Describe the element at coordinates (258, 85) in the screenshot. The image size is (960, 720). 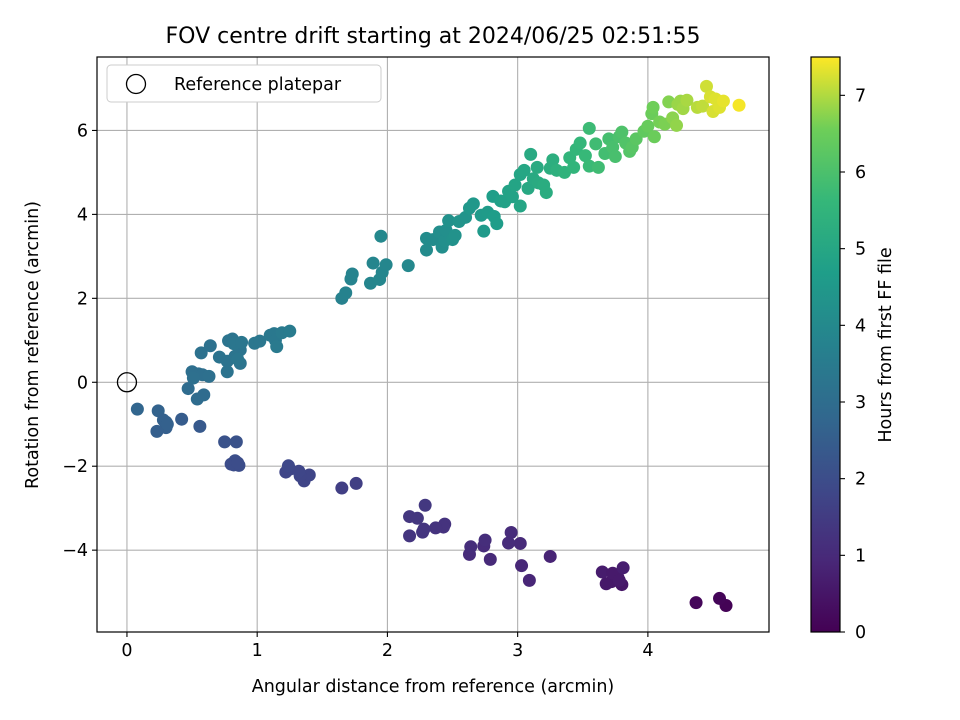
I see `legend-label: Reference platepar` at that location.